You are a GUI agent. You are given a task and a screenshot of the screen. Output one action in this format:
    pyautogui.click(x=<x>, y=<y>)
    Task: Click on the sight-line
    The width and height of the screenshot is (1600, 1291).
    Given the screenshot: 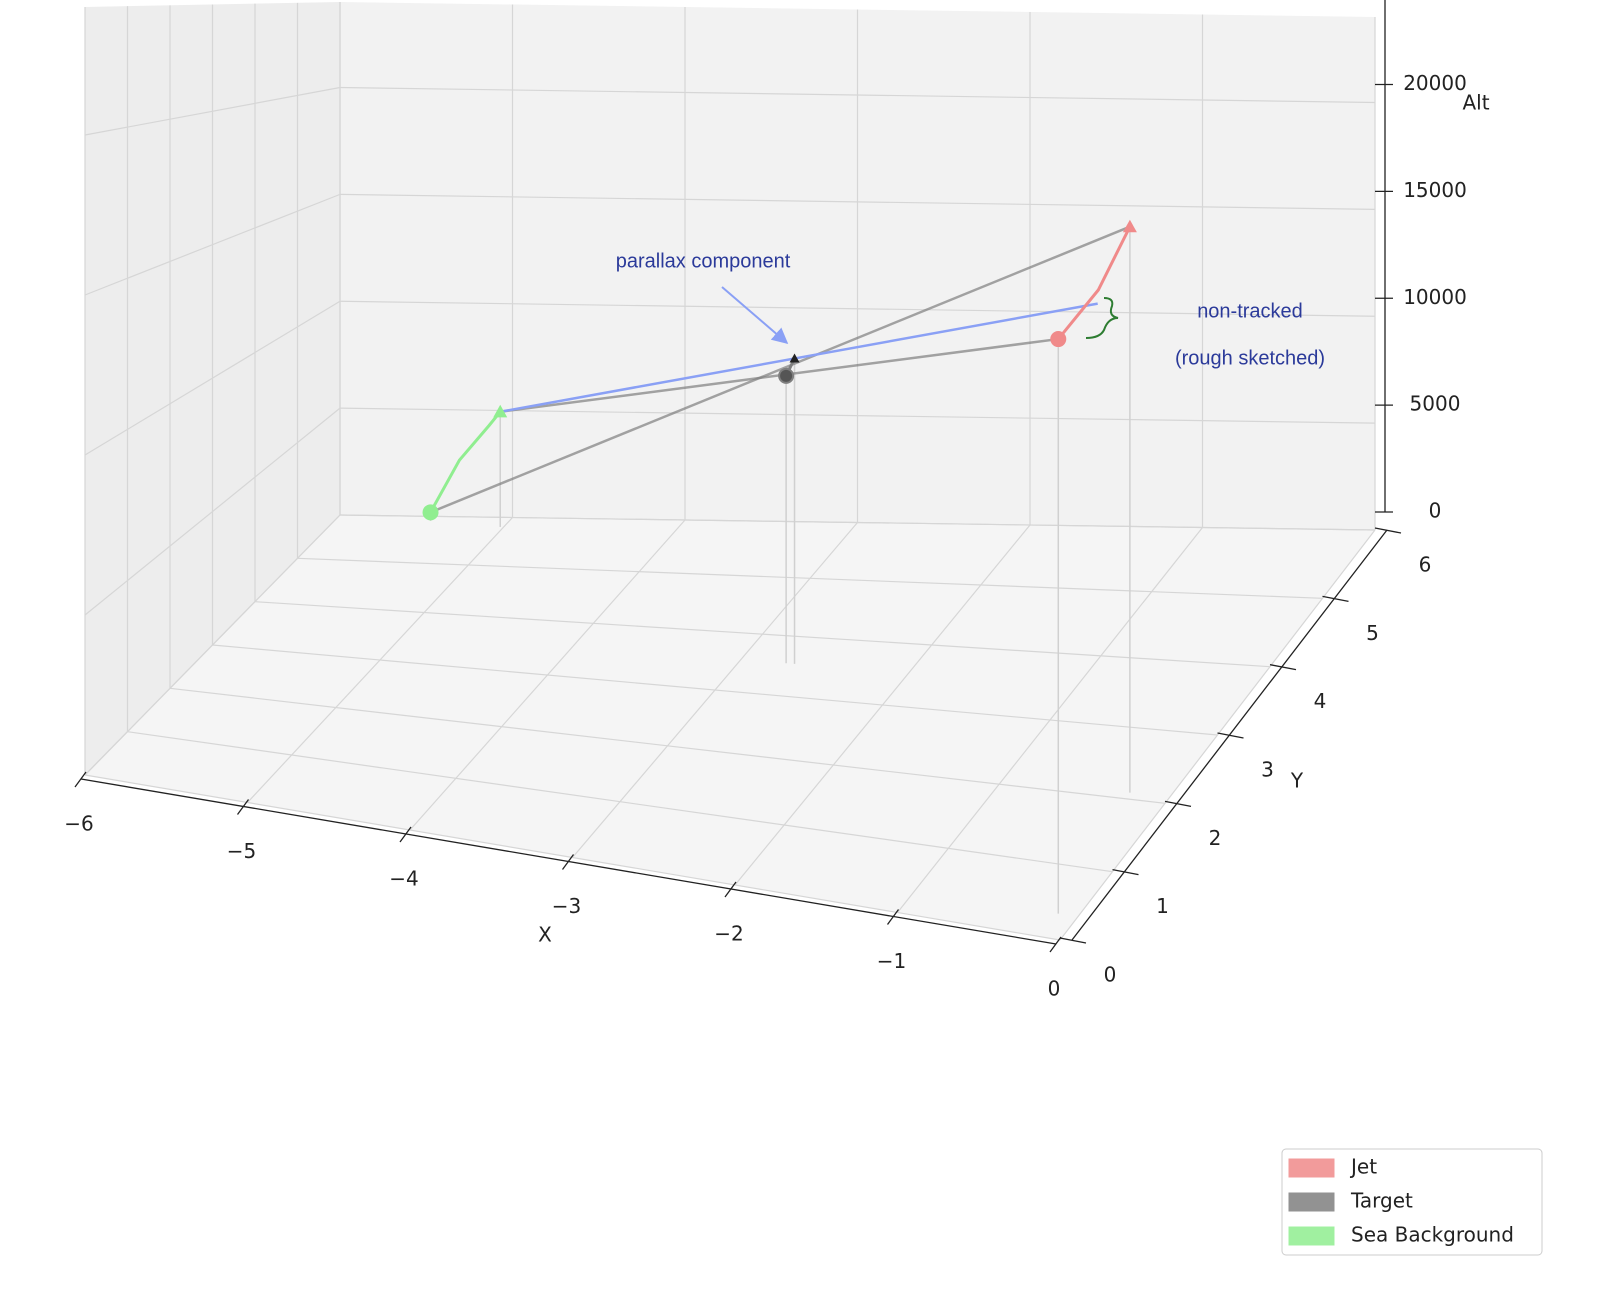 What is the action you would take?
    pyautogui.click(x=780, y=369)
    